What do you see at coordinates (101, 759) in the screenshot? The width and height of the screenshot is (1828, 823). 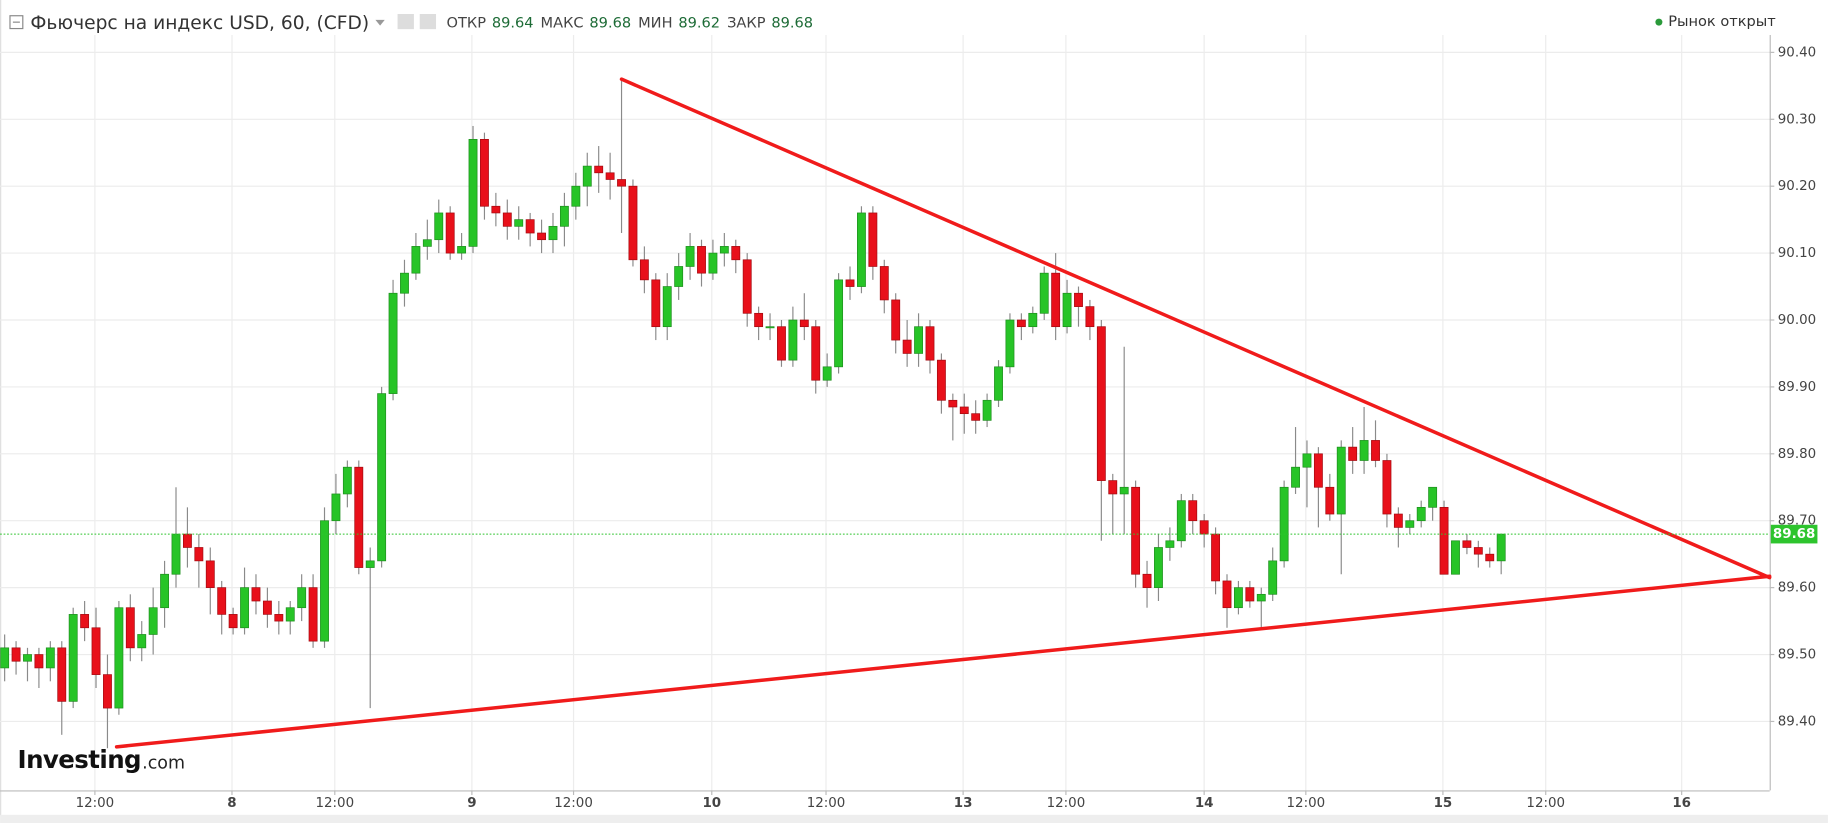 I see `watermark: Investing .com` at bounding box center [101, 759].